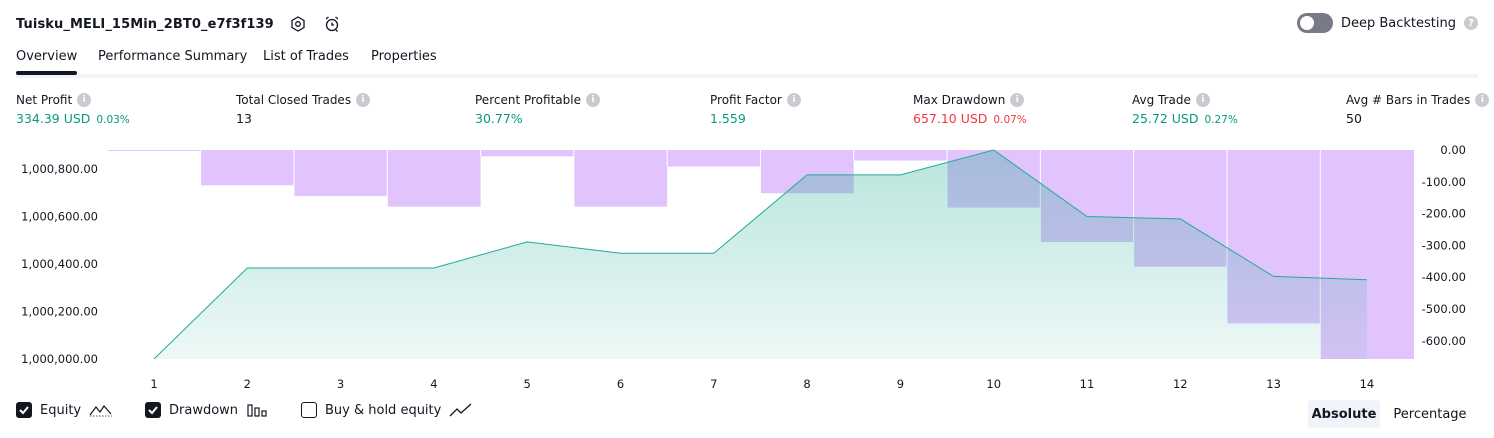 This screenshot has width=1494, height=438. What do you see at coordinates (993, 384) in the screenshot?
I see `x-axis-tick-label: 10` at bounding box center [993, 384].